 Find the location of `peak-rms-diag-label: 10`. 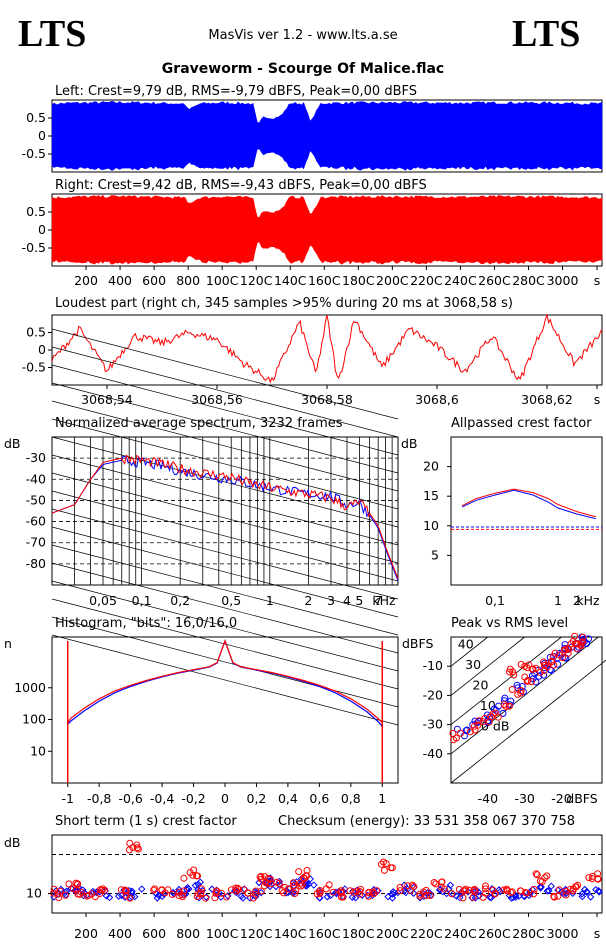

peak-rms-diag-label: 10 is located at coordinates (488, 705).